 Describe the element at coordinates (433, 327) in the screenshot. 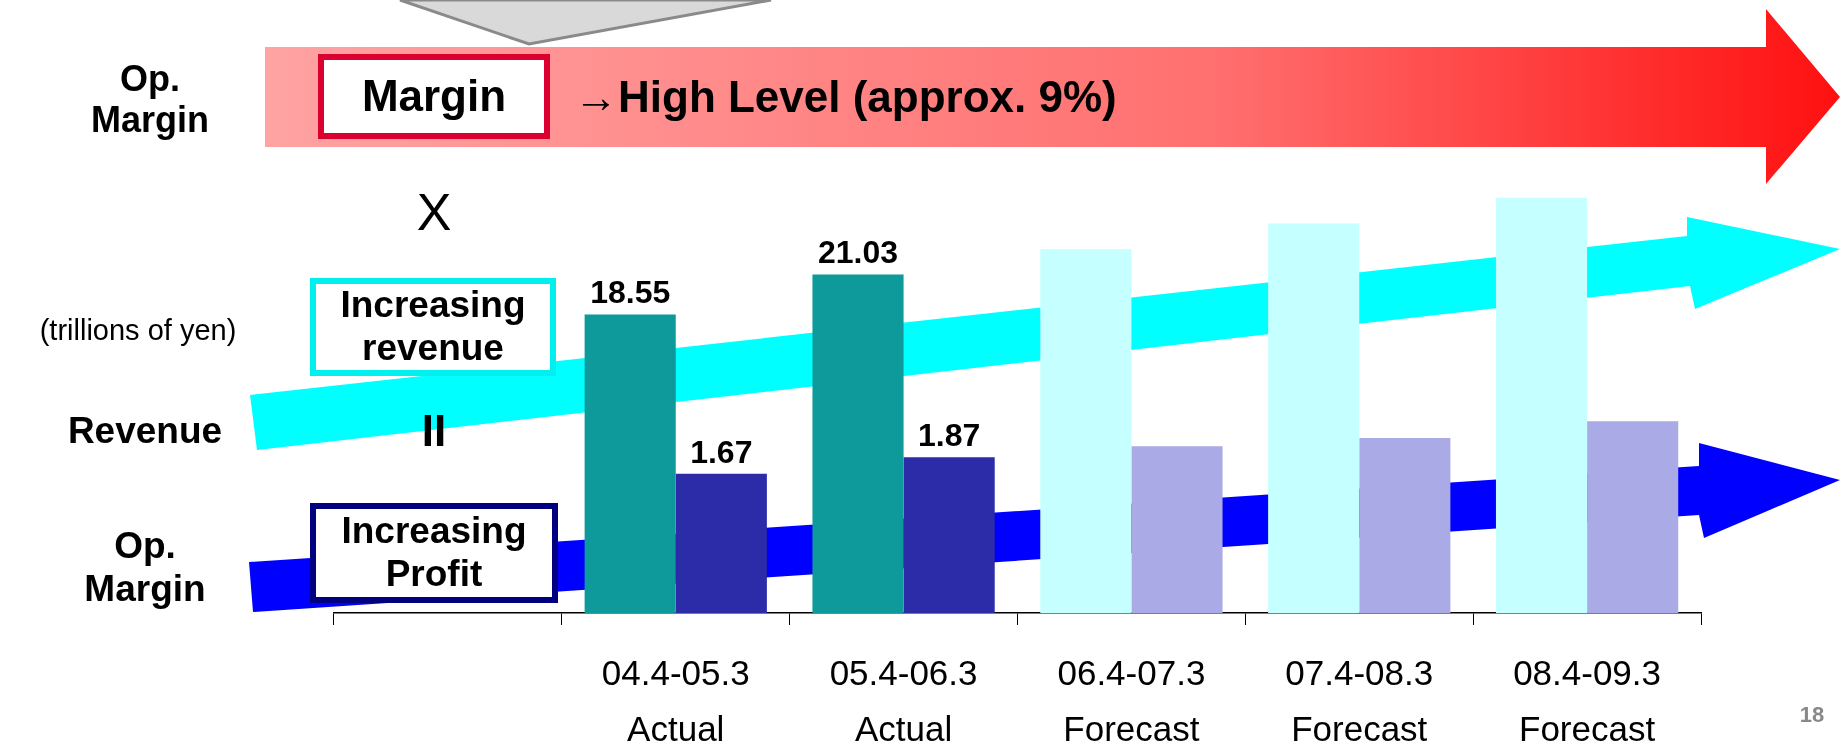

I see `annotation: Increasing revenue` at that location.